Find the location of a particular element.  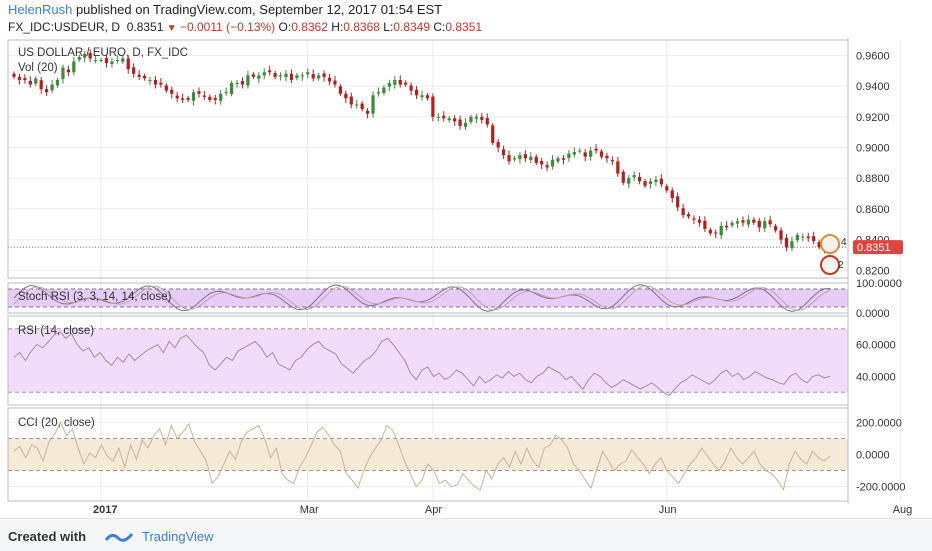

author-link: HelenRush is located at coordinates (40, 9).